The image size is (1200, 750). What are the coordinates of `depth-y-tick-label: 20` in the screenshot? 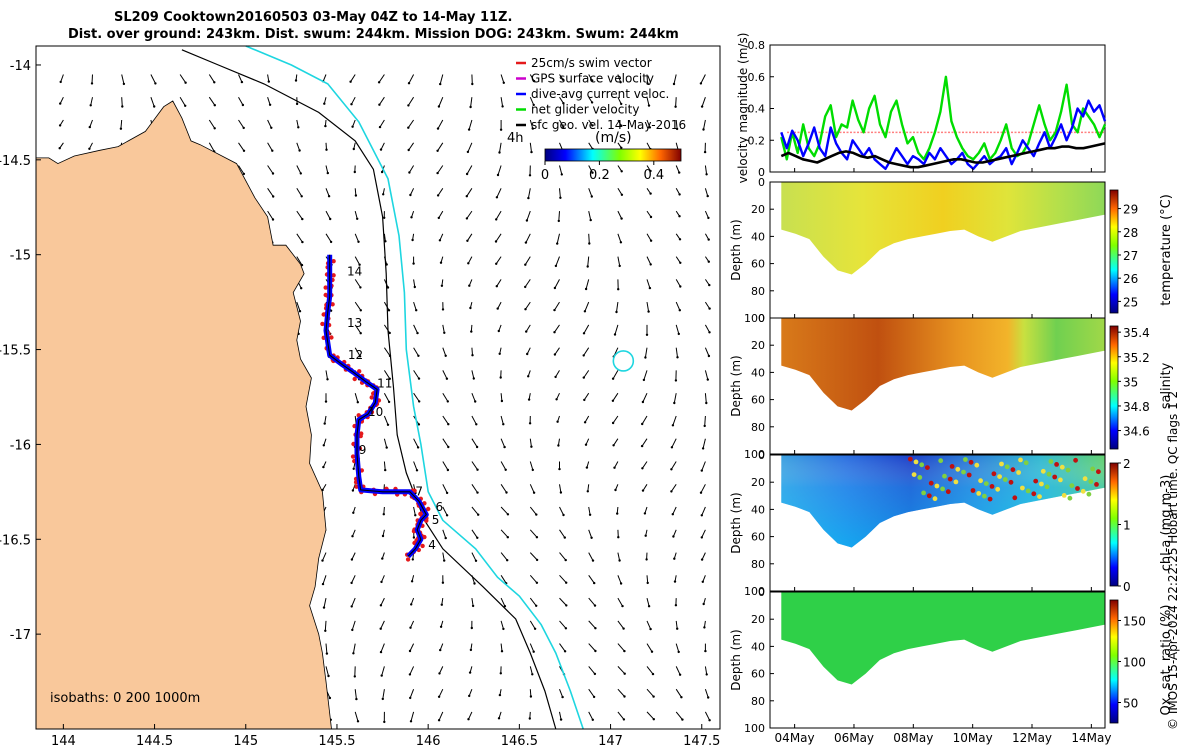 It's located at (758, 209).